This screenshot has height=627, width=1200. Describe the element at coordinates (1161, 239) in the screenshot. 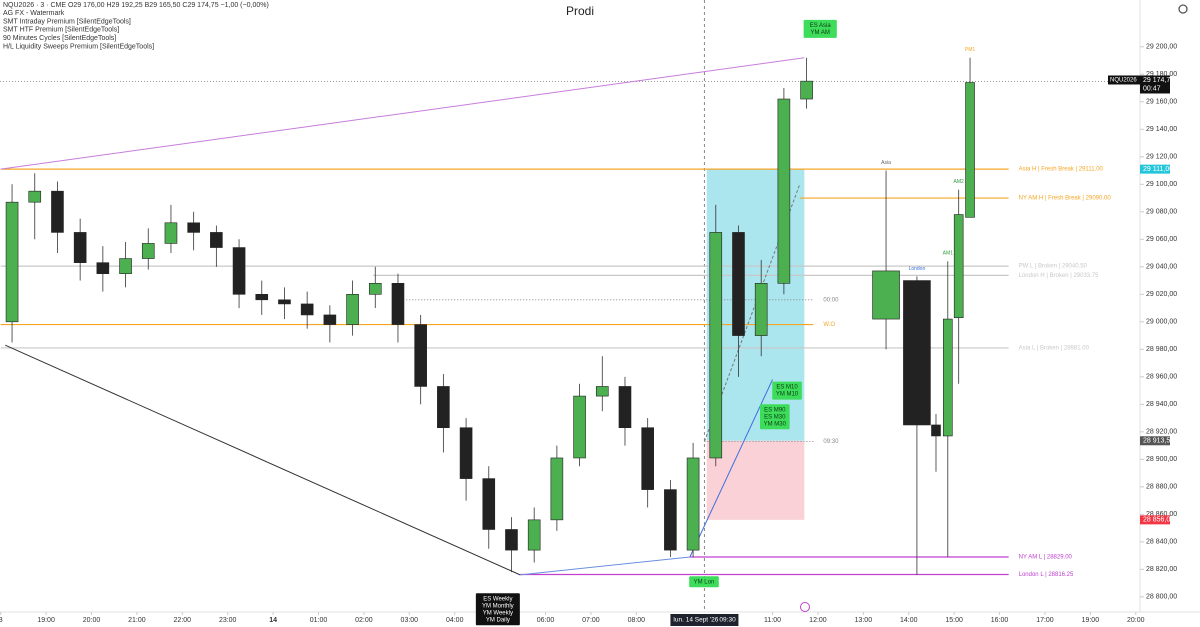

I see `y-tick-label: 29 060,00` at that location.